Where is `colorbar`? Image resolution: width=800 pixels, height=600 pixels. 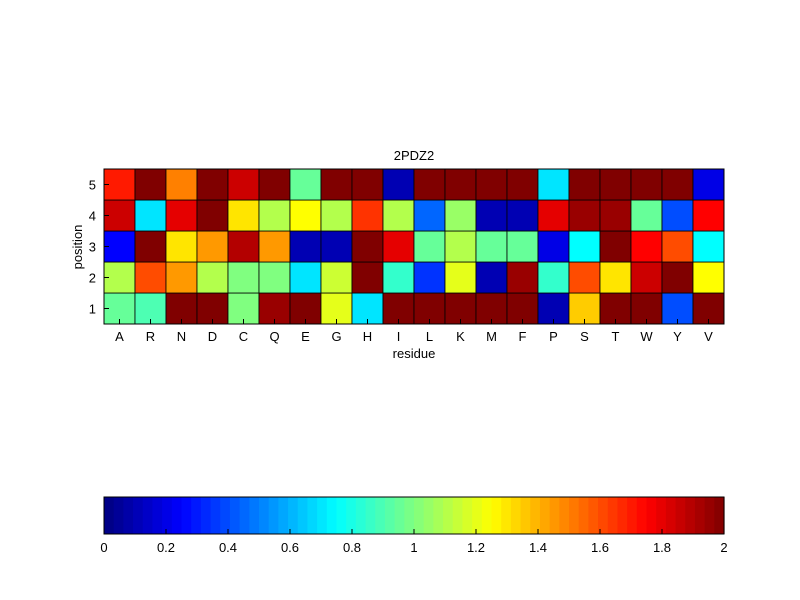
colorbar is located at coordinates (414, 515).